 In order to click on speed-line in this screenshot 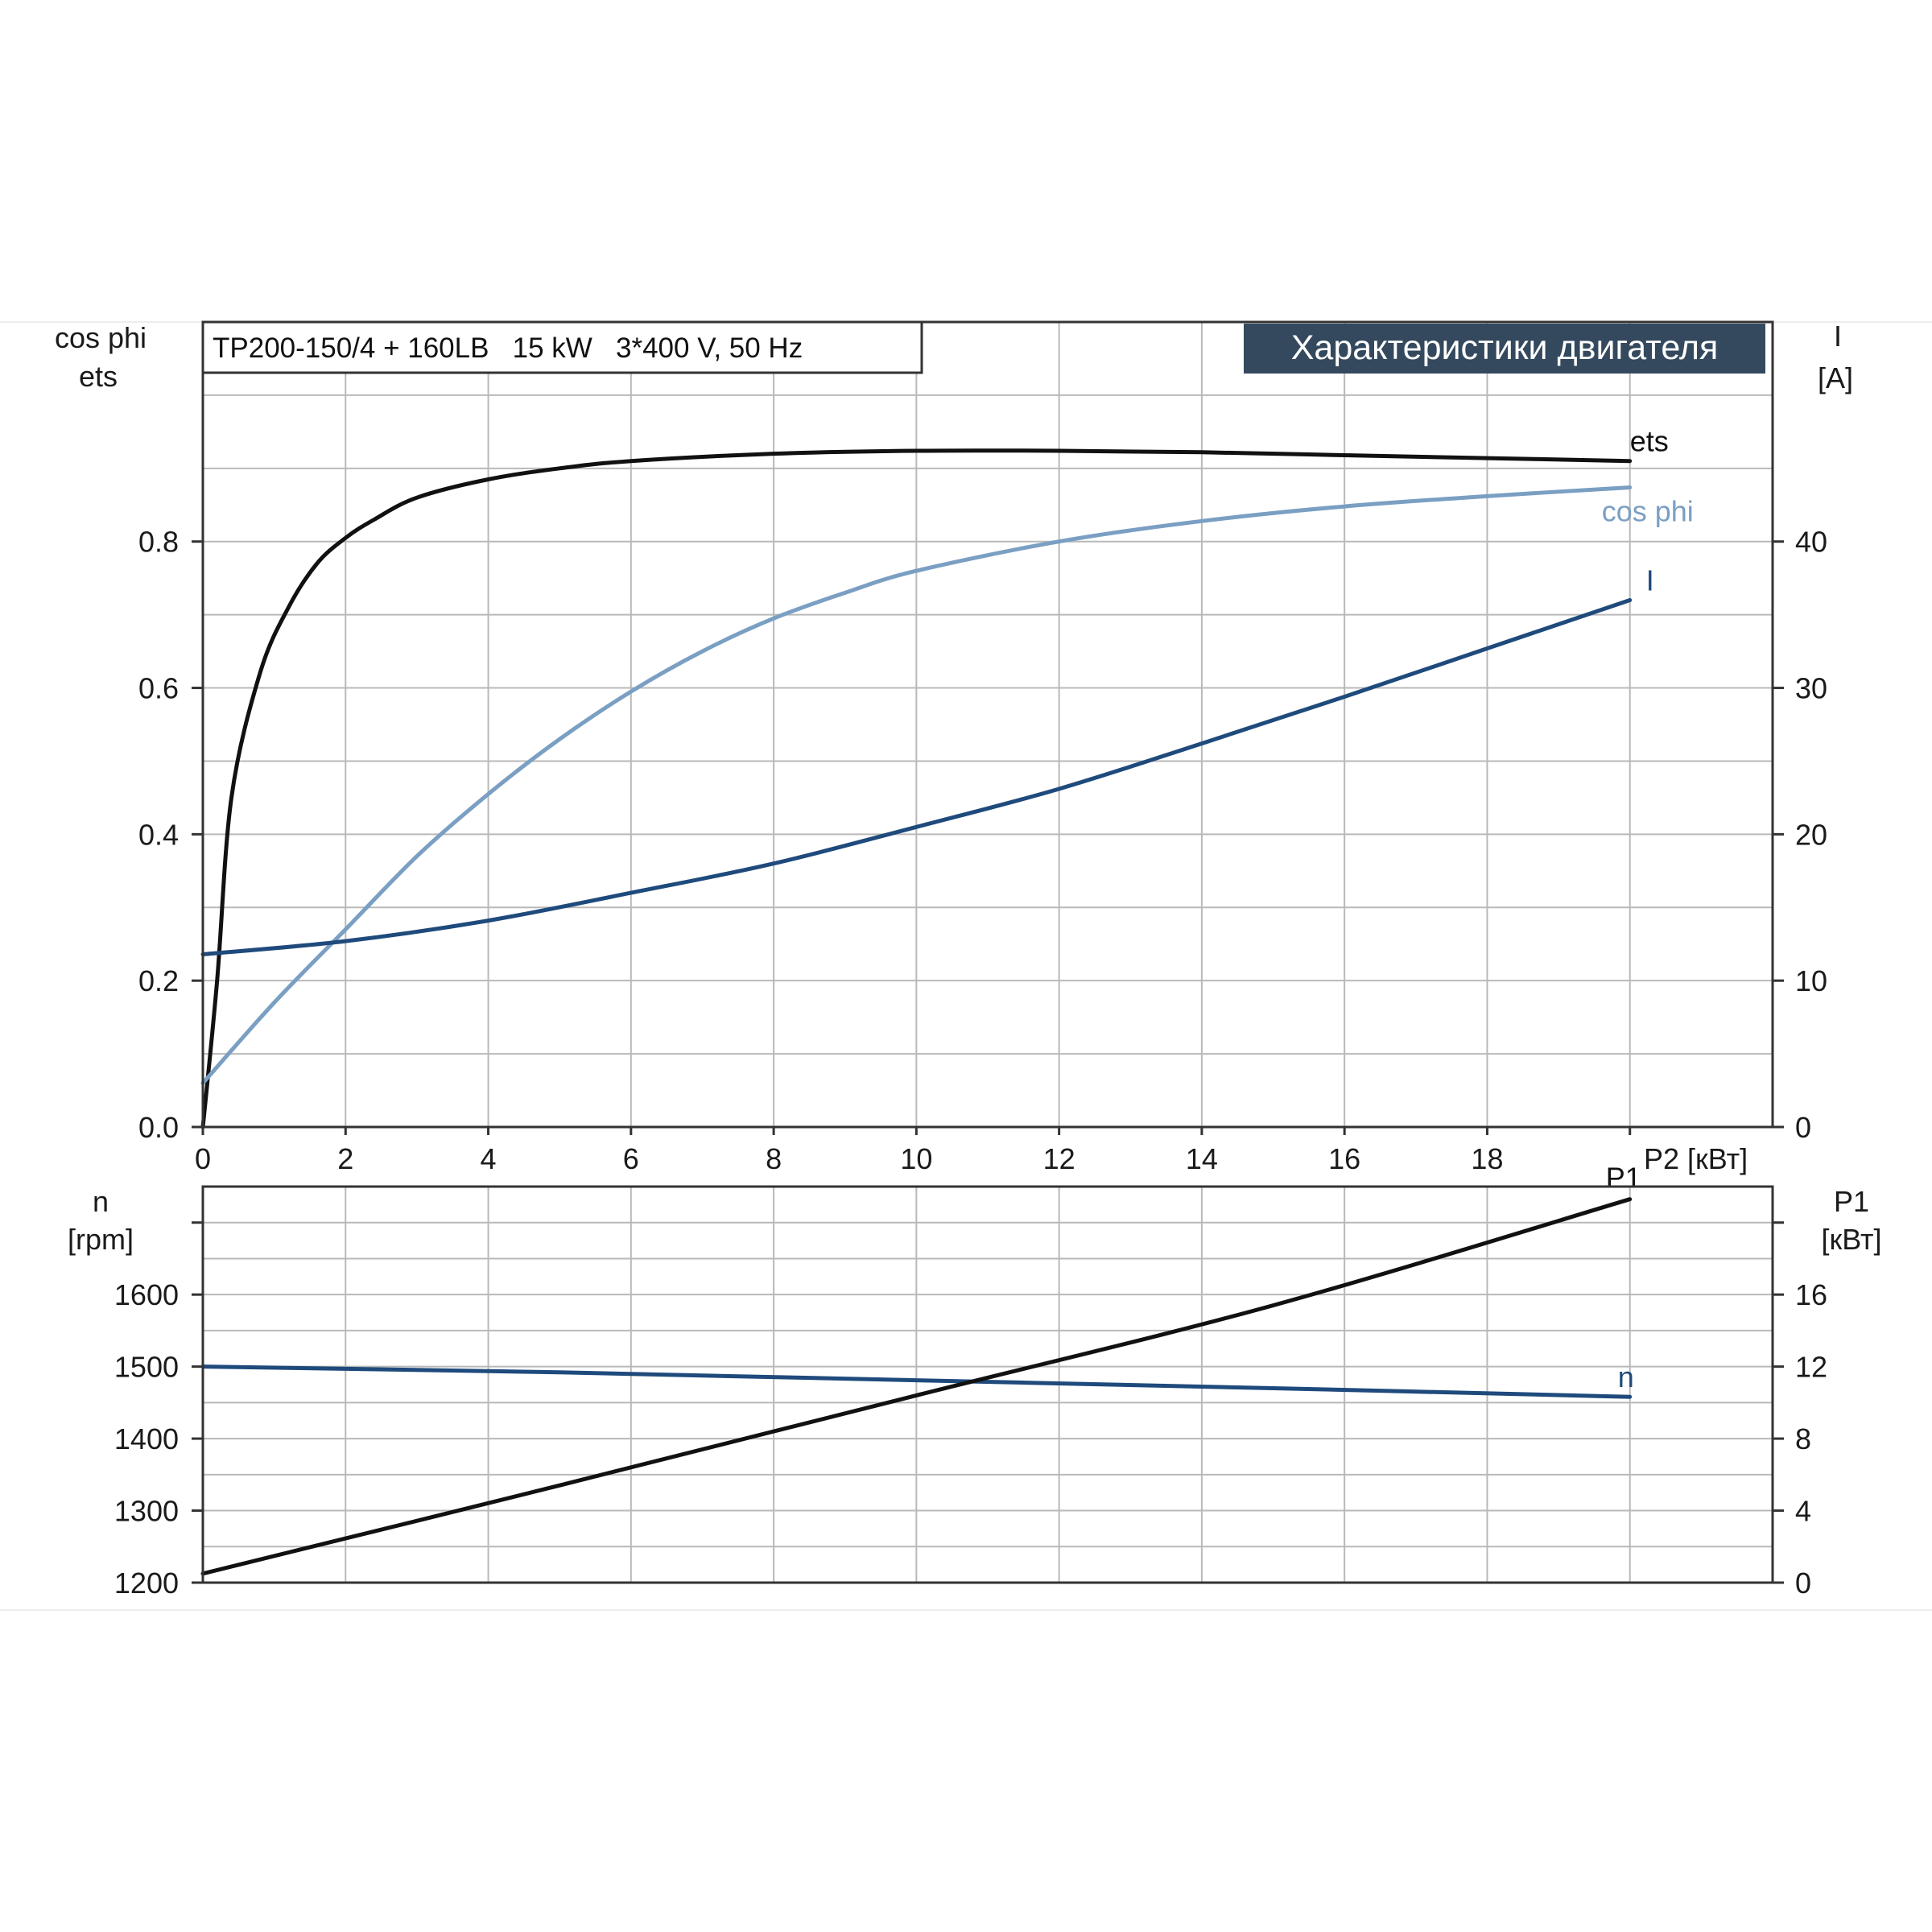, I will do `click(916, 1381)`.